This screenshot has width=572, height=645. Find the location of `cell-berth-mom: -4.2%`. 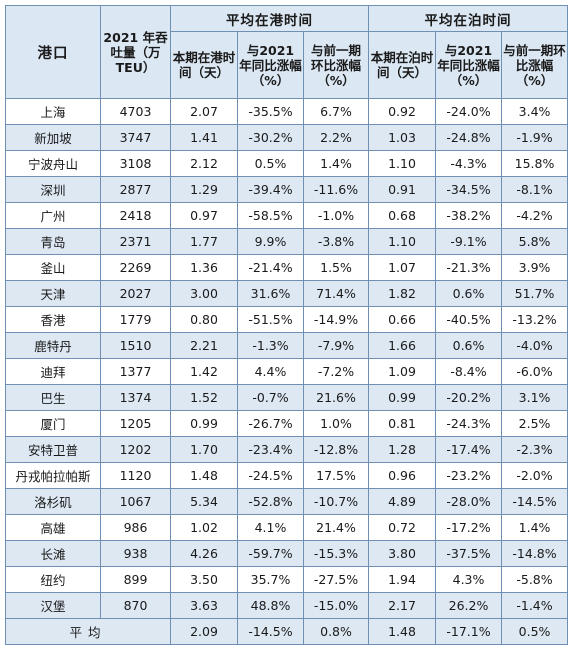

cell-berth-mom: -4.2% is located at coordinates (535, 215).